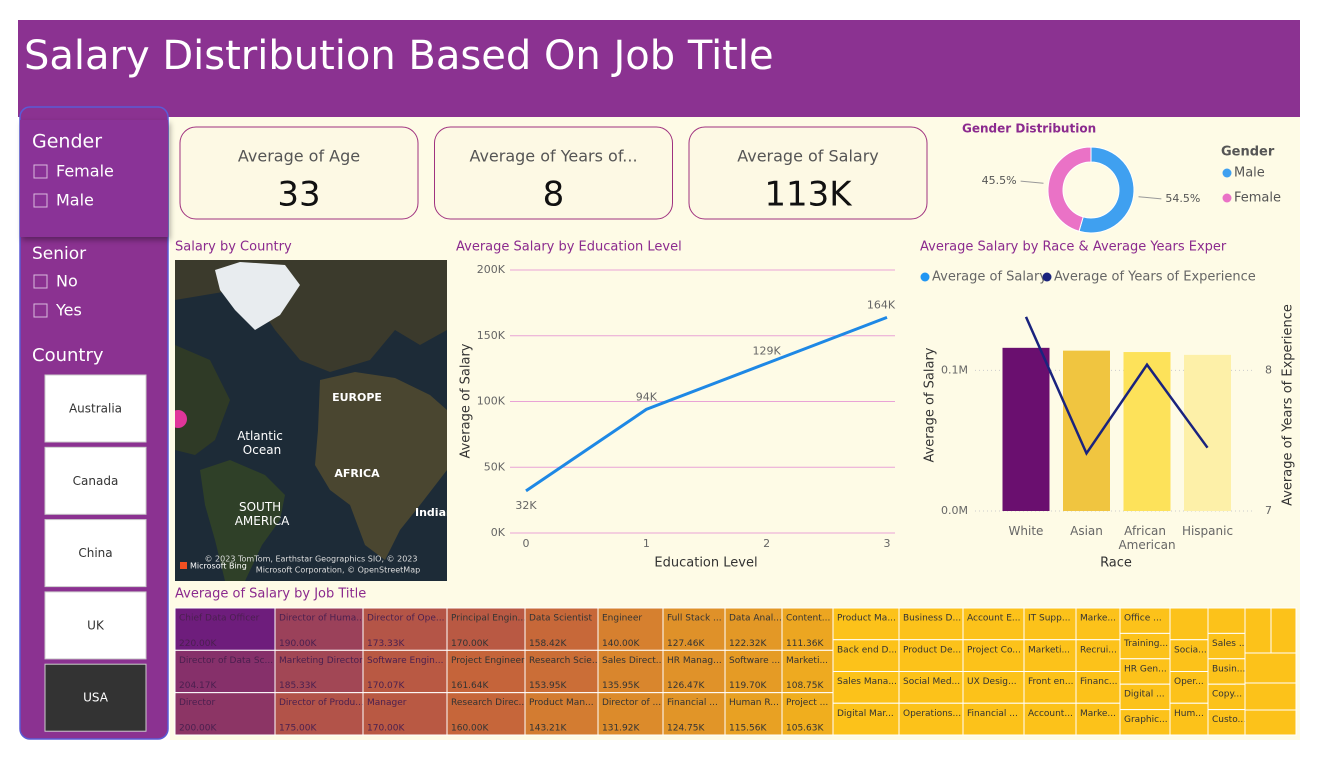 The width and height of the screenshot is (1321, 762). I want to click on chart-title: Average Salary by Education Level, so click(569, 247).